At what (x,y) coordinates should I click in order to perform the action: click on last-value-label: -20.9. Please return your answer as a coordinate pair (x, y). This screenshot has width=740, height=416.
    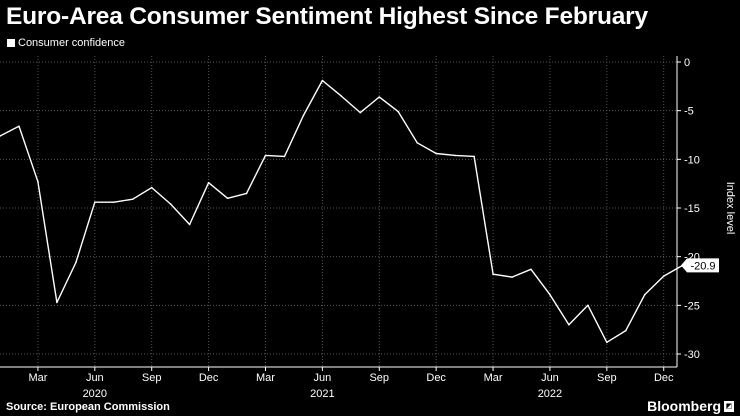
    Looking at the image, I should click on (702, 266).